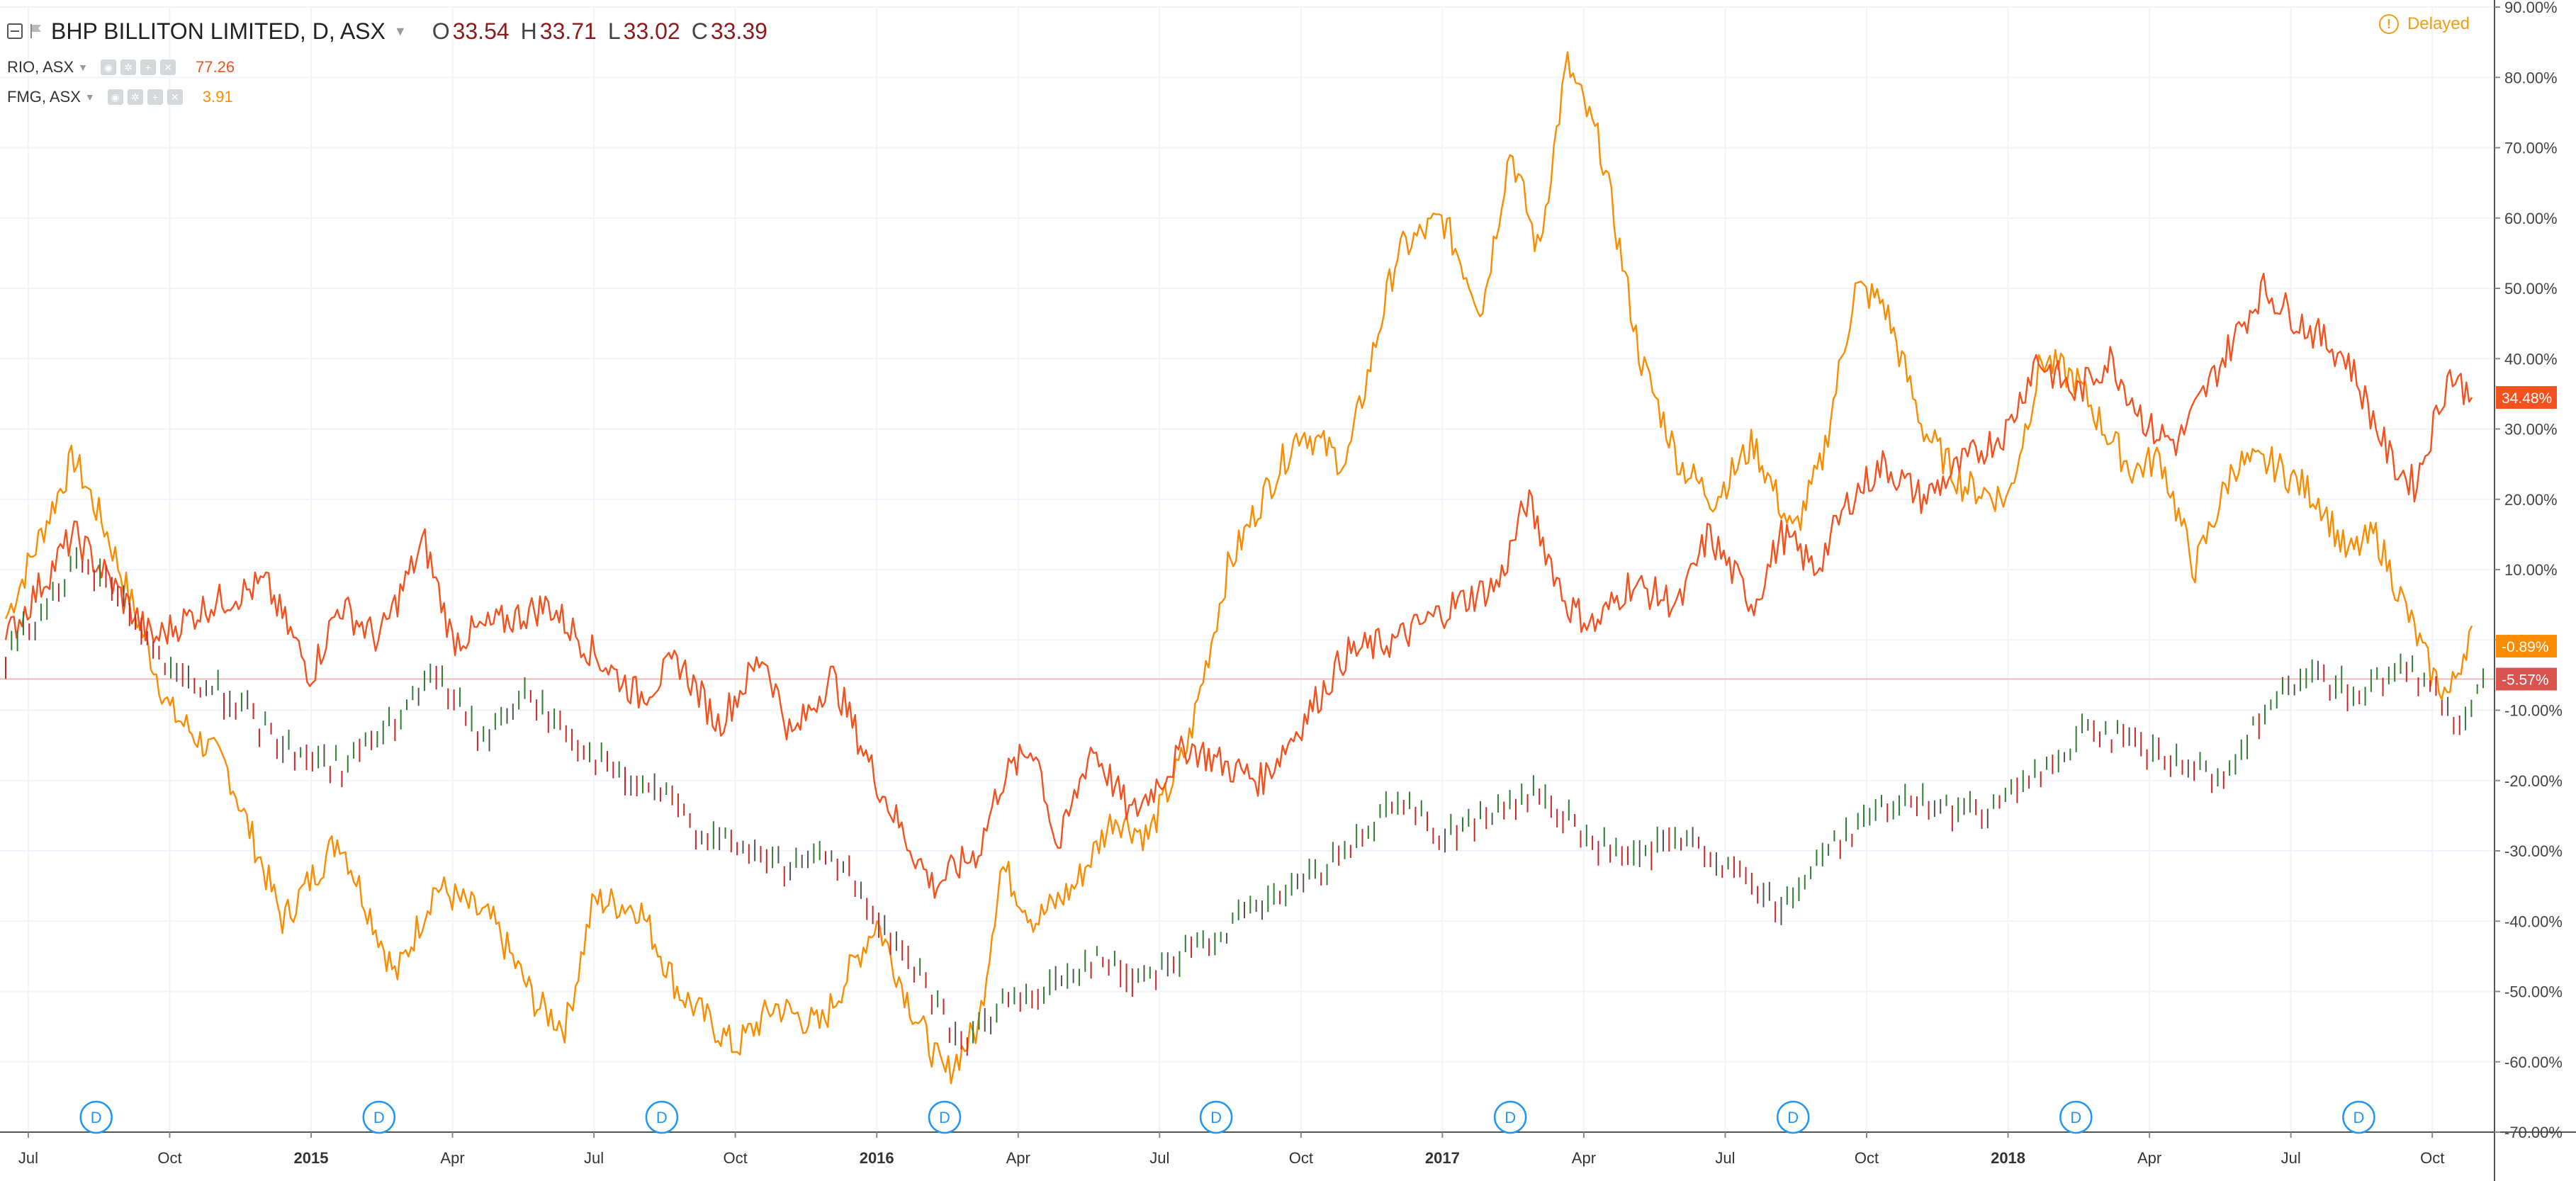  I want to click on compare-value: 77.26, so click(216, 67).